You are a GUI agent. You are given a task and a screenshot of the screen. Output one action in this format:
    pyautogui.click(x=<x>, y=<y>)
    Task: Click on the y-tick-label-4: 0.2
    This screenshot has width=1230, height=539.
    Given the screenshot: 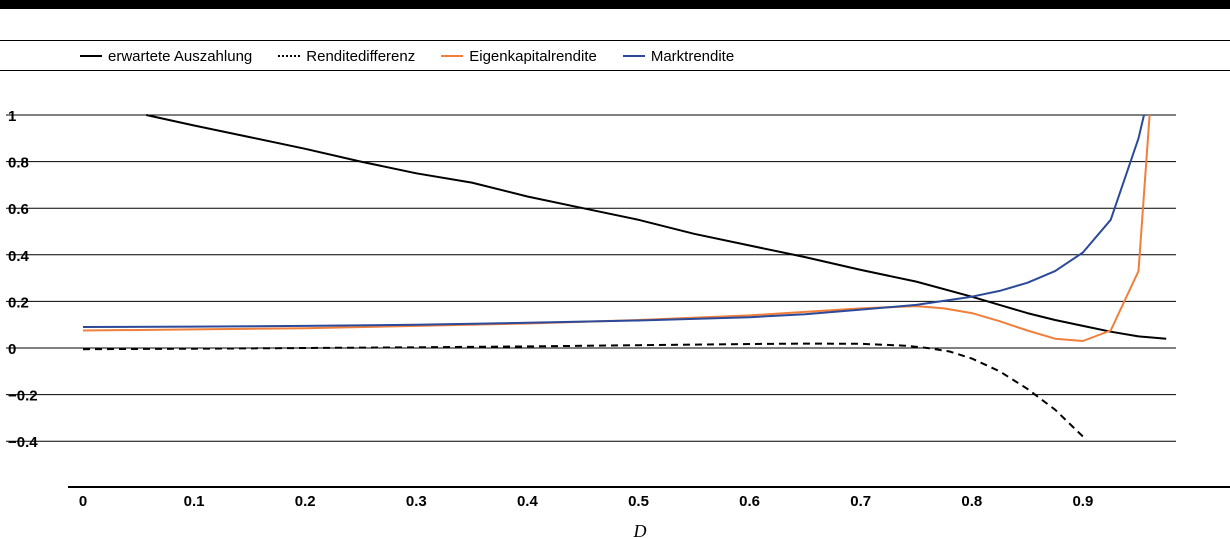 What is the action you would take?
    pyautogui.click(x=18, y=302)
    